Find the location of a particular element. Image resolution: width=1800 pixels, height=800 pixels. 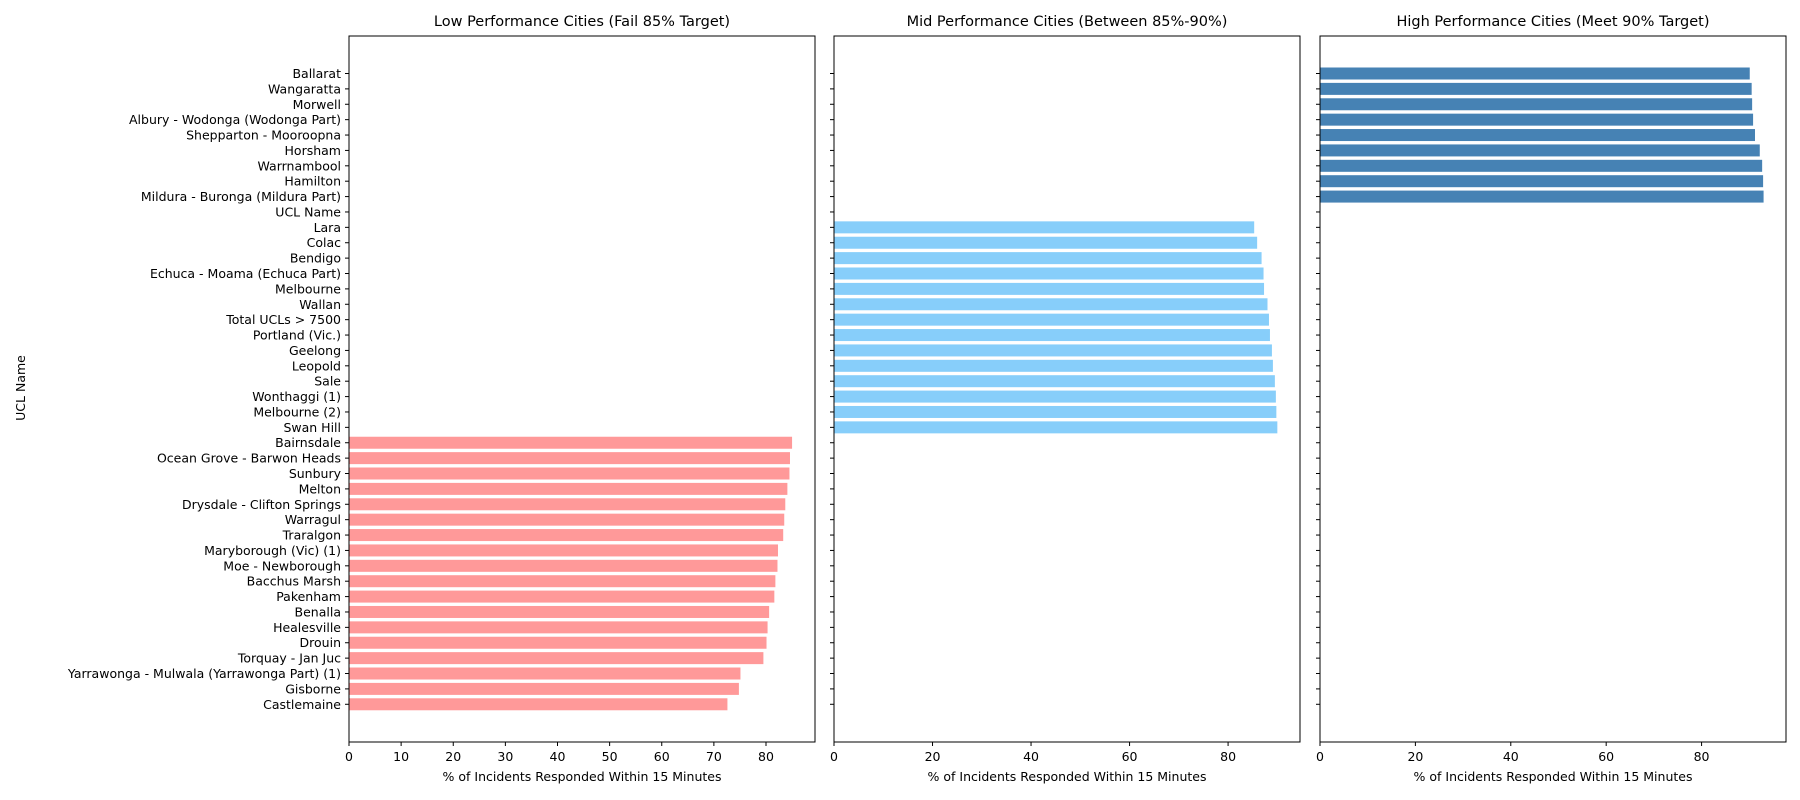

y-tick-label: Bacchus Marsh is located at coordinates (294, 581).